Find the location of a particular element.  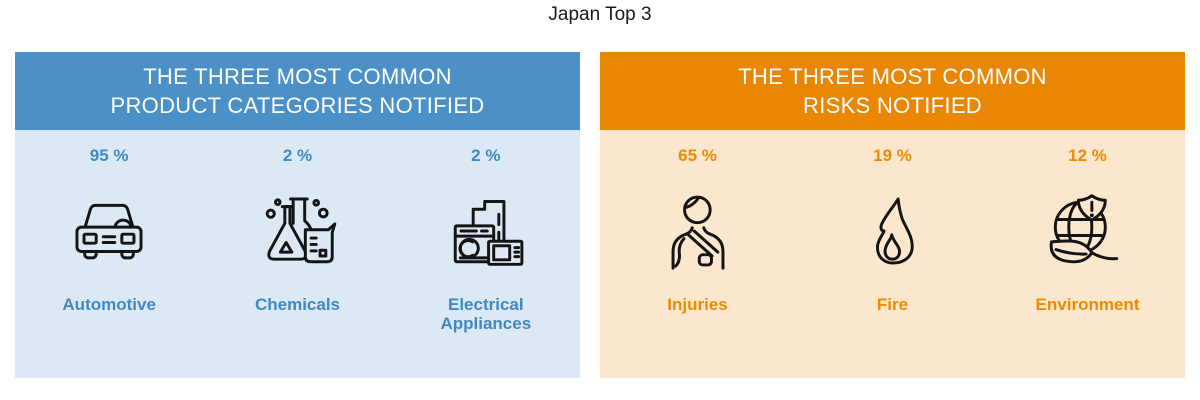

page-title: Japan Top 3 is located at coordinates (600, 14).